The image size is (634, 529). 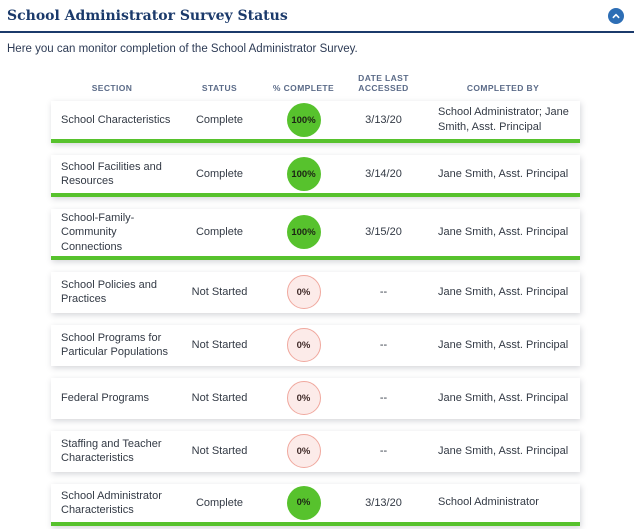 I want to click on completed-by: School Administrator, so click(x=488, y=502).